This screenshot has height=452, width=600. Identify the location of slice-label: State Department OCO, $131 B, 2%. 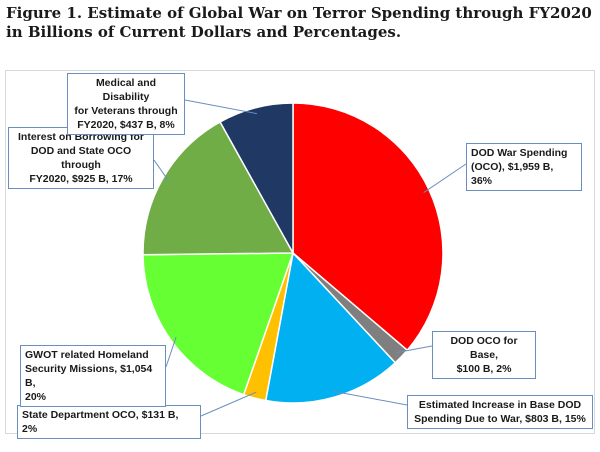
(109, 422).